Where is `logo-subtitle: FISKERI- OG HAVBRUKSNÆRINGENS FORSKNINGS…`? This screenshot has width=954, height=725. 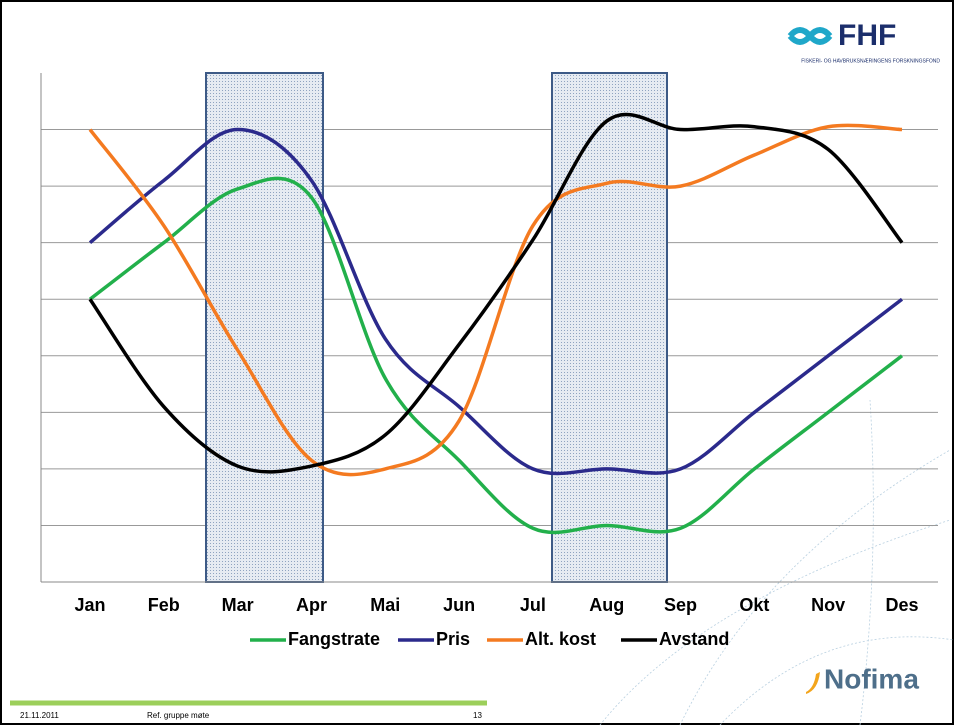
logo-subtitle: FISKERI- OG HAVBRUKSNÆRINGENS FORSKNINGS… is located at coordinates (870, 61).